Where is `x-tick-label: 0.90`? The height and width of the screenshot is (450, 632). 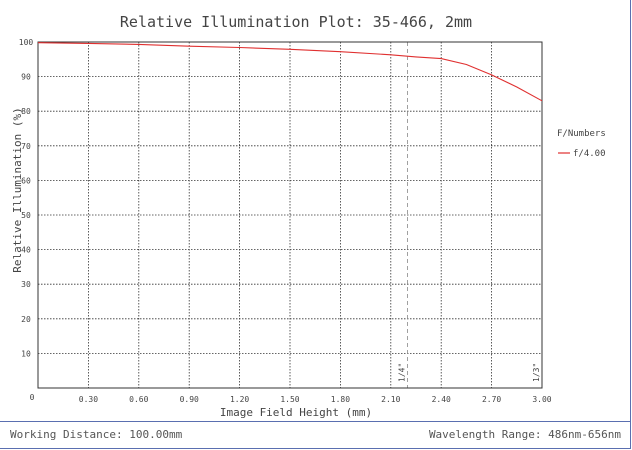
x-tick-label: 0.90 is located at coordinates (189, 399).